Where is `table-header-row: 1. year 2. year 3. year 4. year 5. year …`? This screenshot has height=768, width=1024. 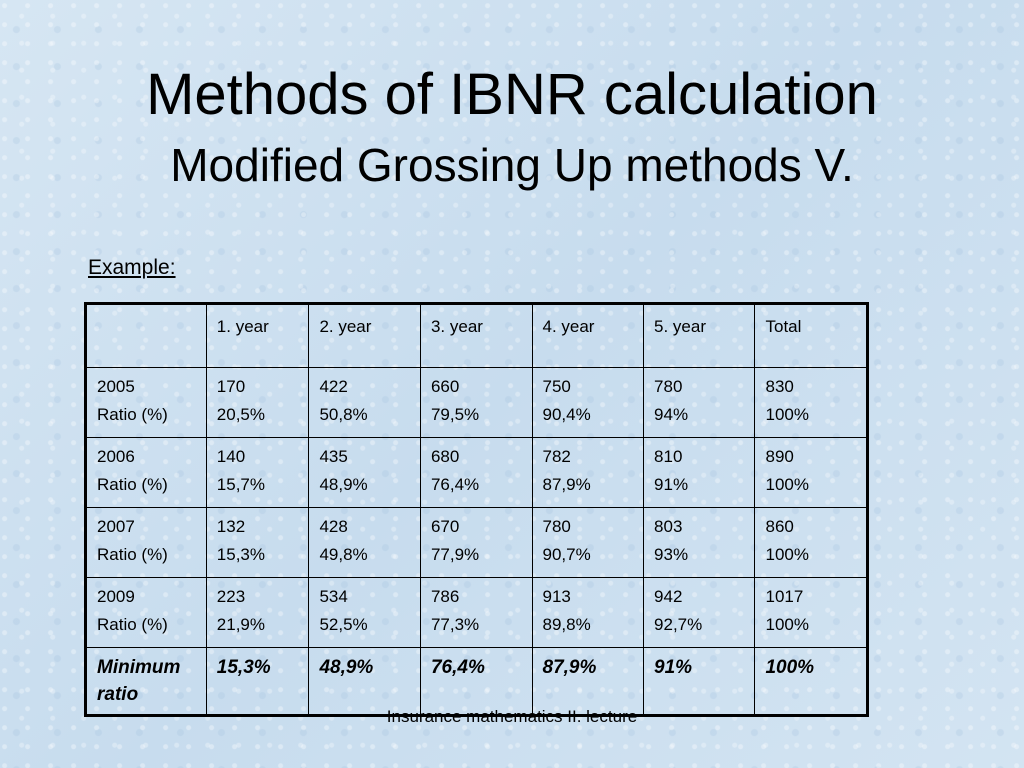
table-header-row: 1. year 2. year 3. year 4. year 5. year … is located at coordinates (476, 335).